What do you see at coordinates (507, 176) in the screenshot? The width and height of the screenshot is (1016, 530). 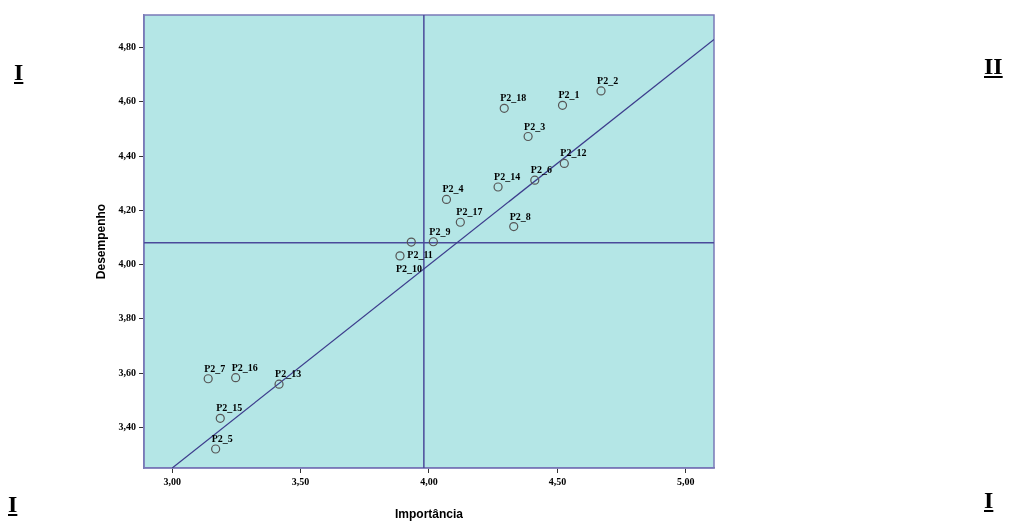 I see `annotation: P2_14` at bounding box center [507, 176].